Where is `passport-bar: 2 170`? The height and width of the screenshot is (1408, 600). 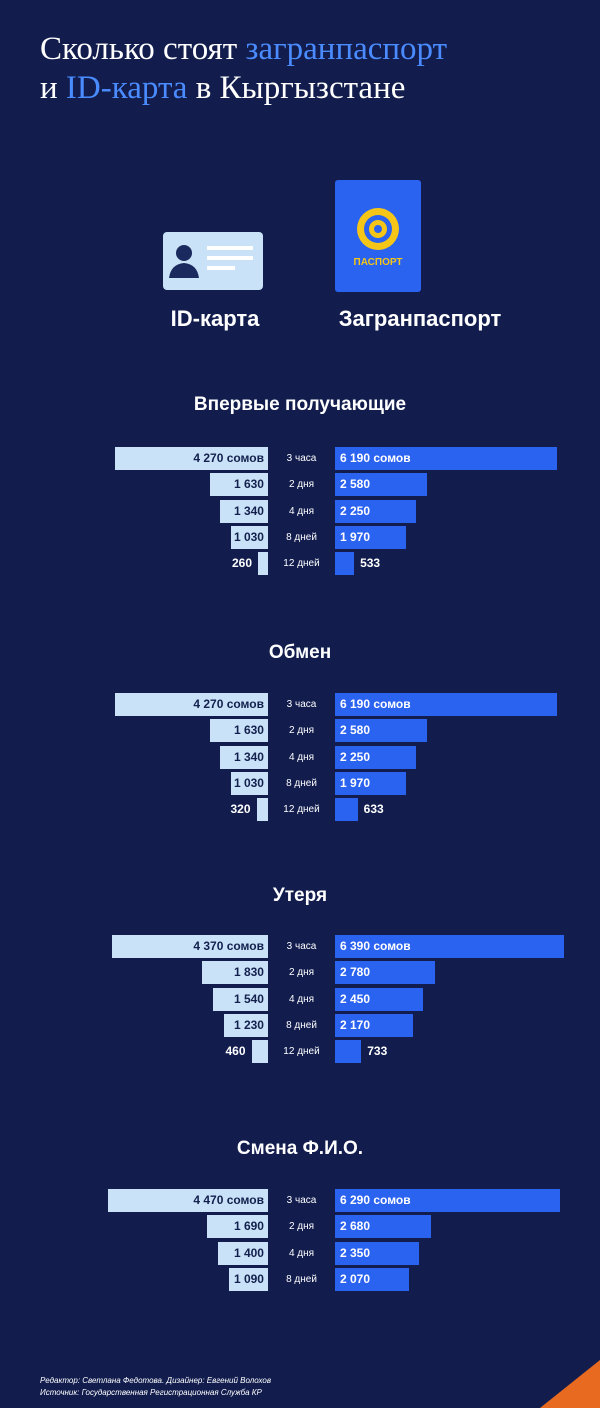 passport-bar: 2 170 is located at coordinates (374, 1025).